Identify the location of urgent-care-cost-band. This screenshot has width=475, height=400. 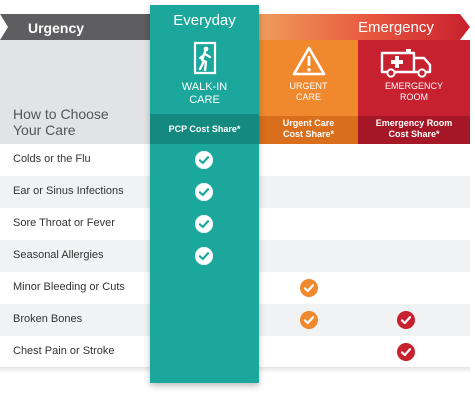
(308, 130).